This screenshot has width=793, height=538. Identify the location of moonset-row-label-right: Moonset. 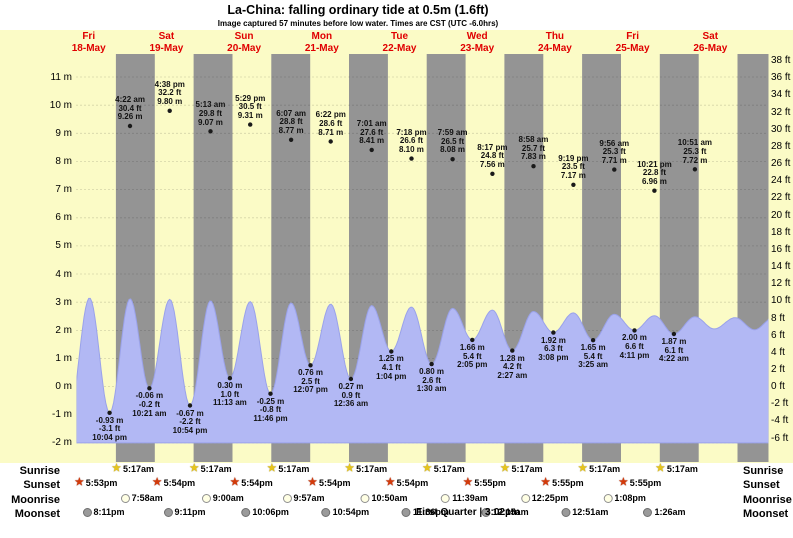
(766, 514).